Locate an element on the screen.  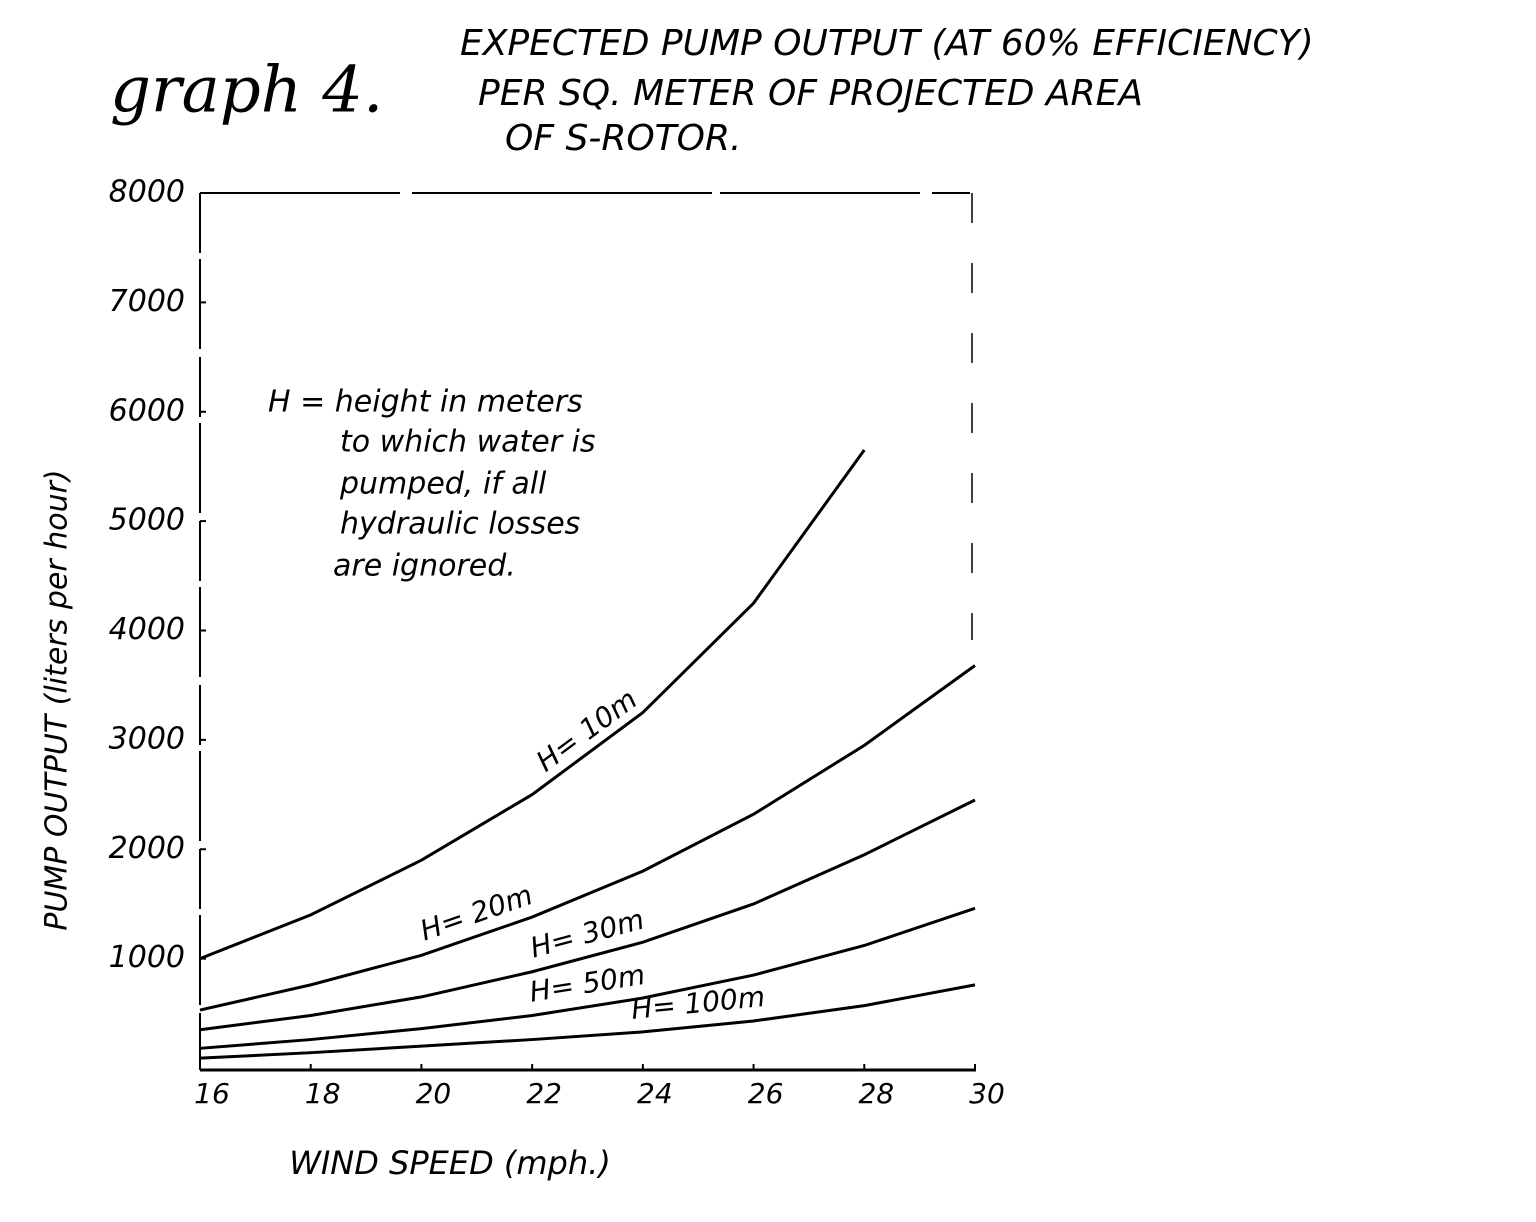
series-label: H= 100m is located at coordinates (698, 1003).